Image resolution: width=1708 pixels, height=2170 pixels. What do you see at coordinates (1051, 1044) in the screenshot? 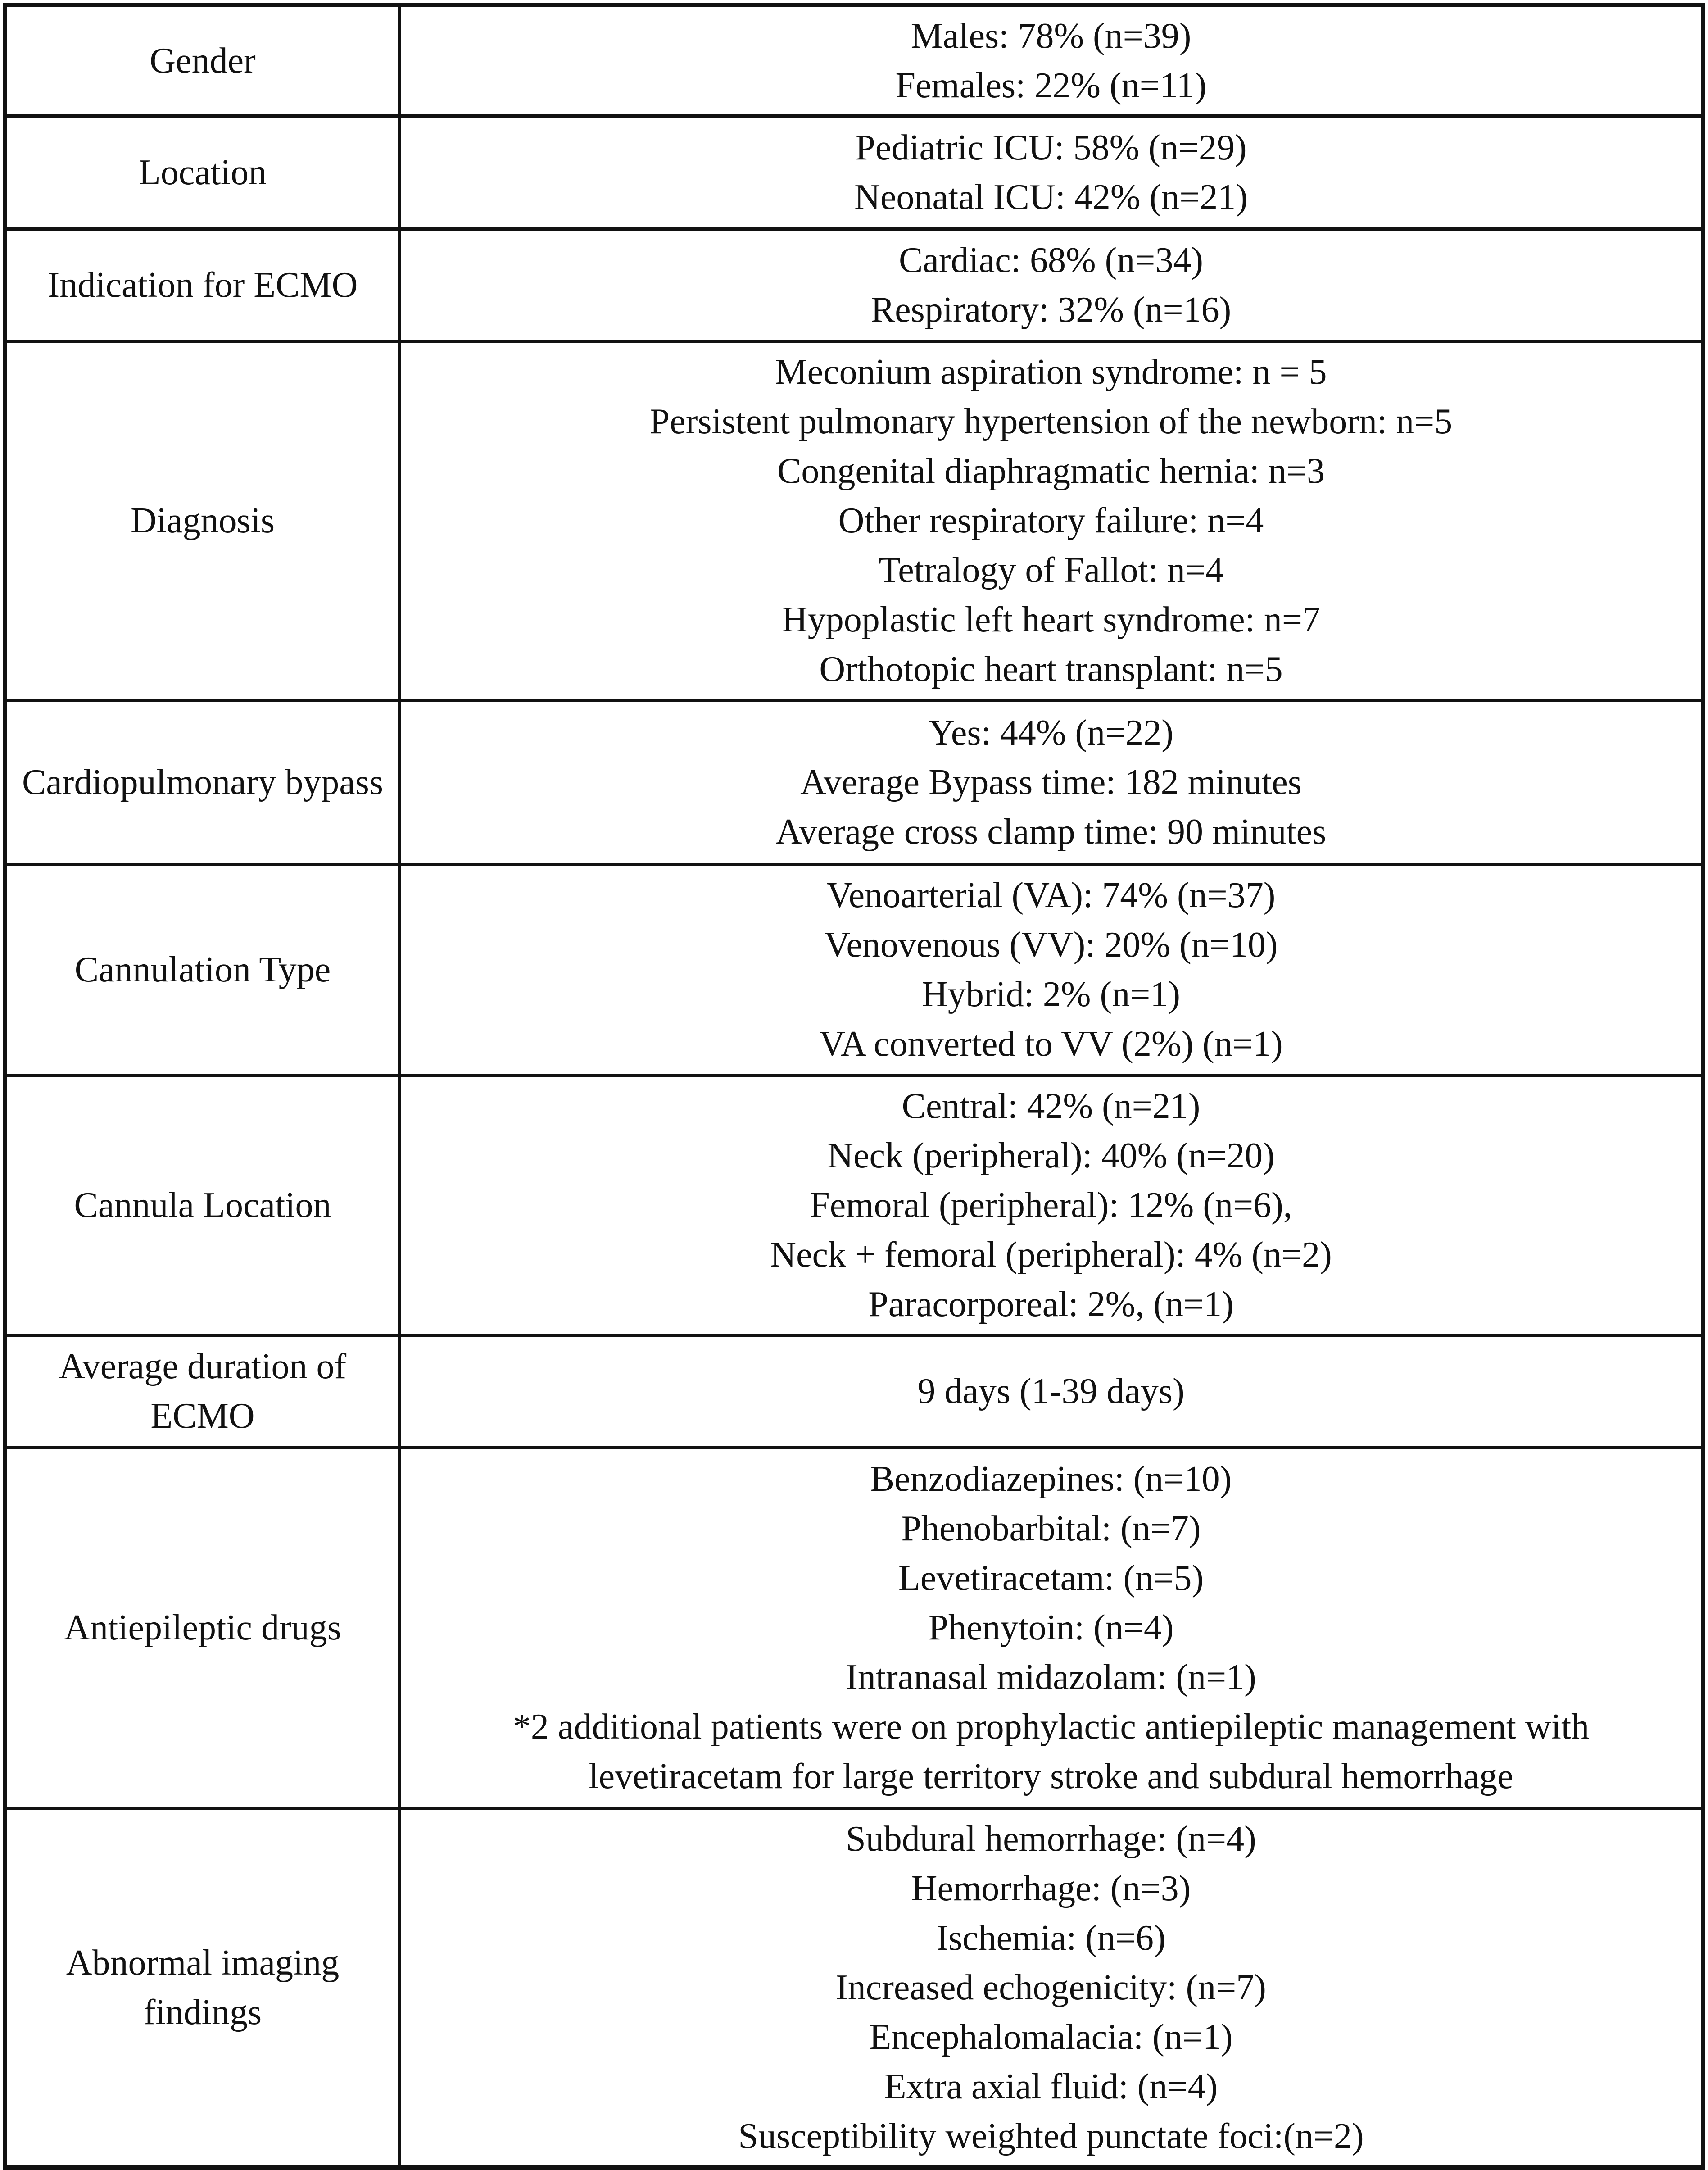
I see `value-line: VA converted to VV (2%) (n=1)` at bounding box center [1051, 1044].